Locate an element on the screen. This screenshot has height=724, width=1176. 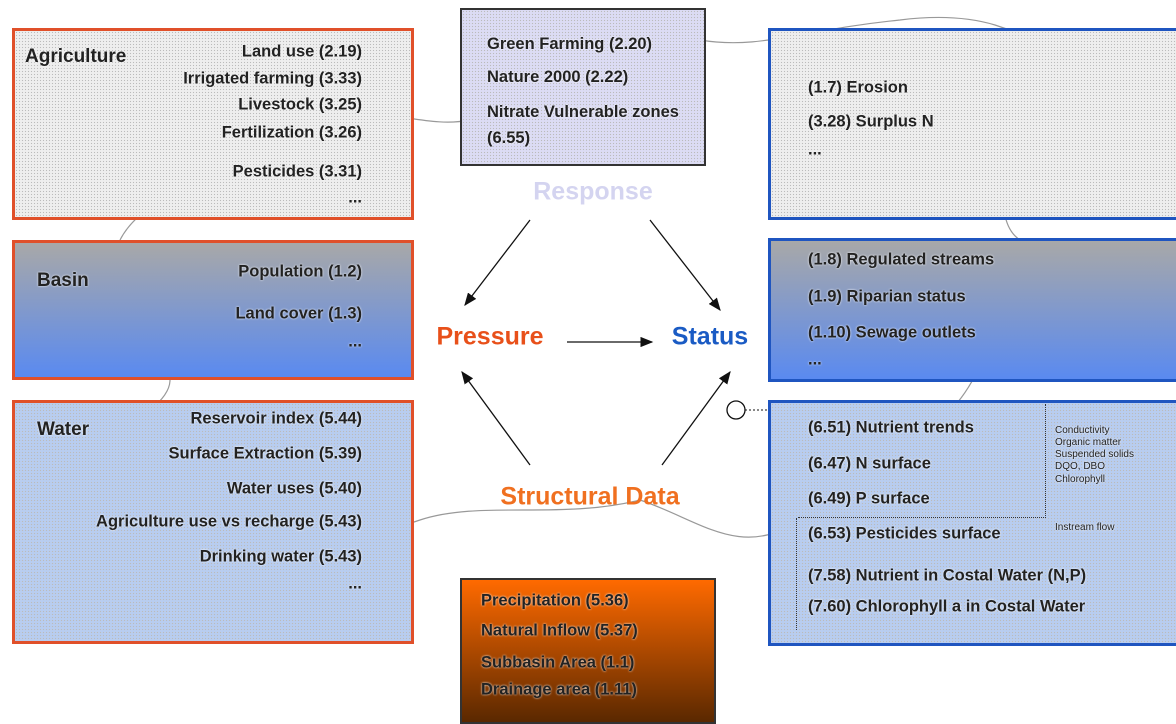
indicator: Agriculture use vs recharge (5.43) is located at coordinates (229, 521).